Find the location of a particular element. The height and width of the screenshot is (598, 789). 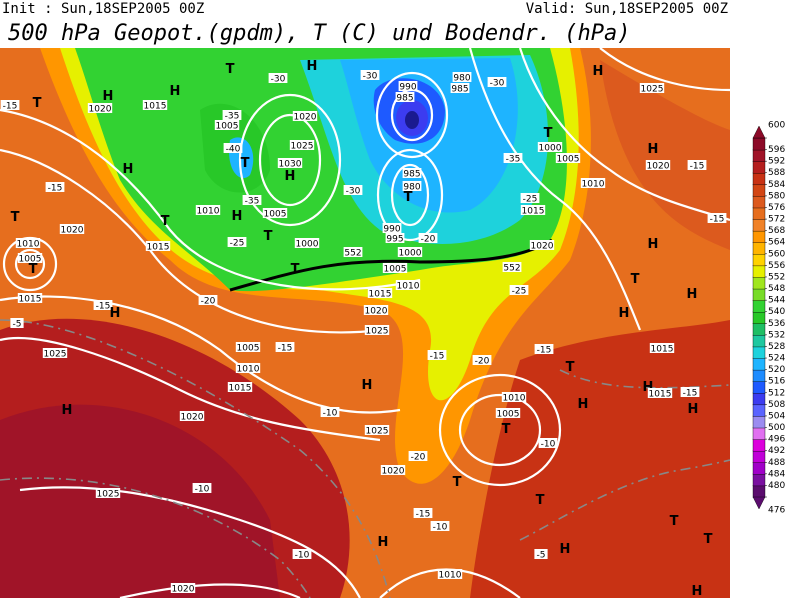

colorbar-label: 600 is located at coordinates (776, 126).